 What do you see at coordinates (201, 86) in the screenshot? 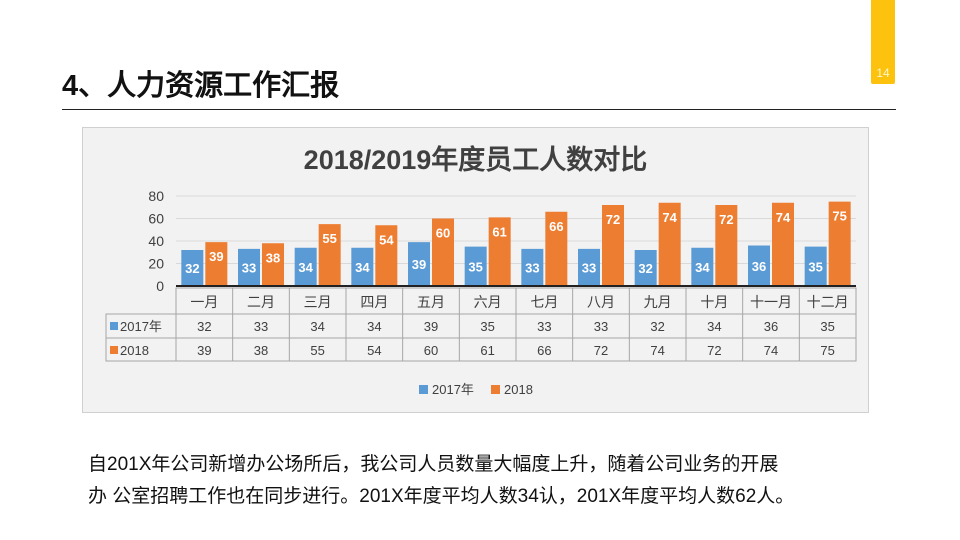
I see `slide-title: 4、人力资源工作汇报` at bounding box center [201, 86].